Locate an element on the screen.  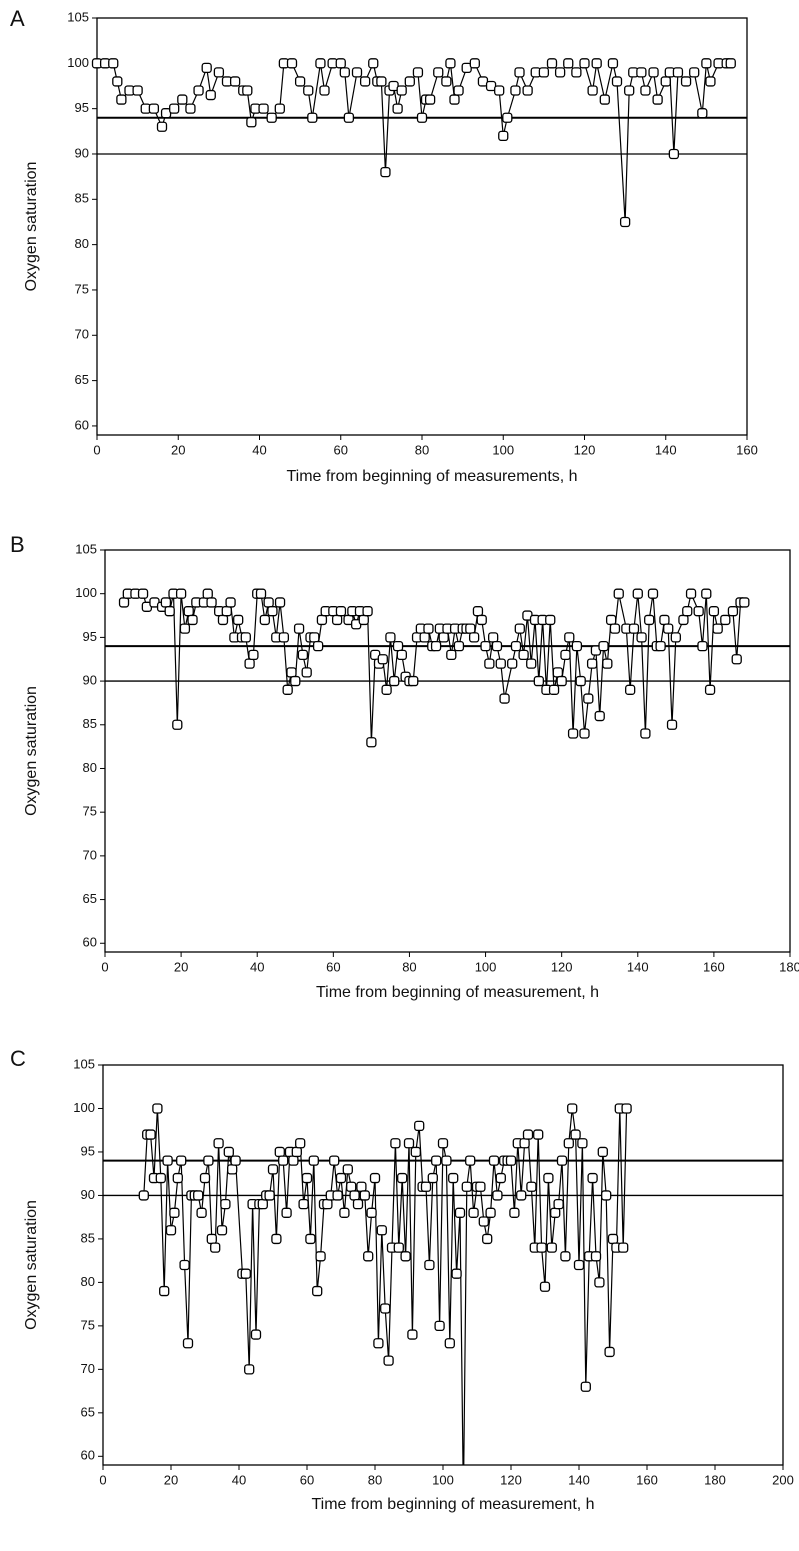
y-tick-label: 60 is located at coordinates (90, 942).